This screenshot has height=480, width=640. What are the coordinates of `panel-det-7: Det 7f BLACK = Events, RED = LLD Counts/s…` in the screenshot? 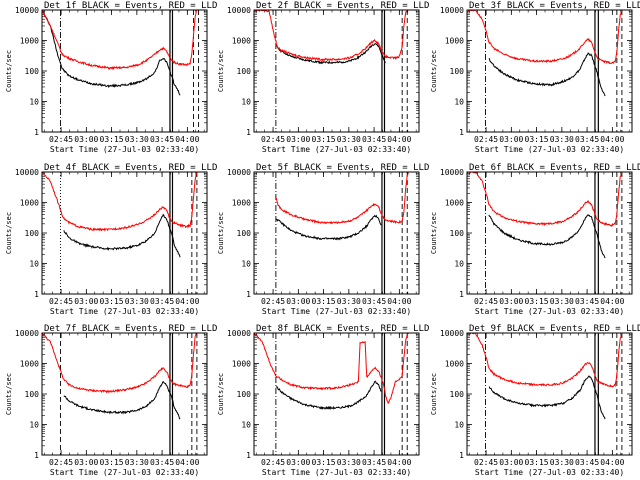 It's located at (111, 400).